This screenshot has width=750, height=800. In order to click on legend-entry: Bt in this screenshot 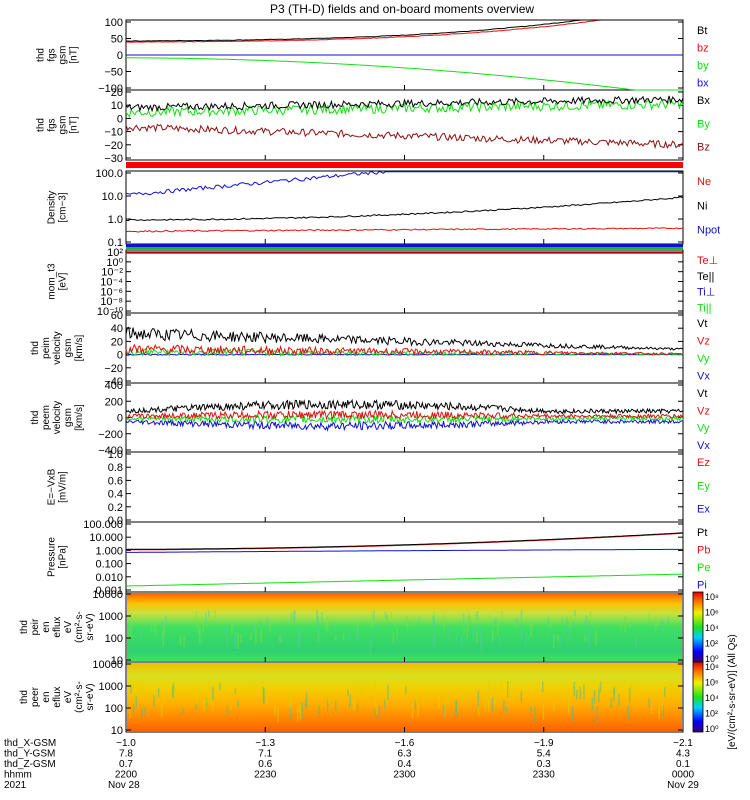, I will do `click(702, 31)`.